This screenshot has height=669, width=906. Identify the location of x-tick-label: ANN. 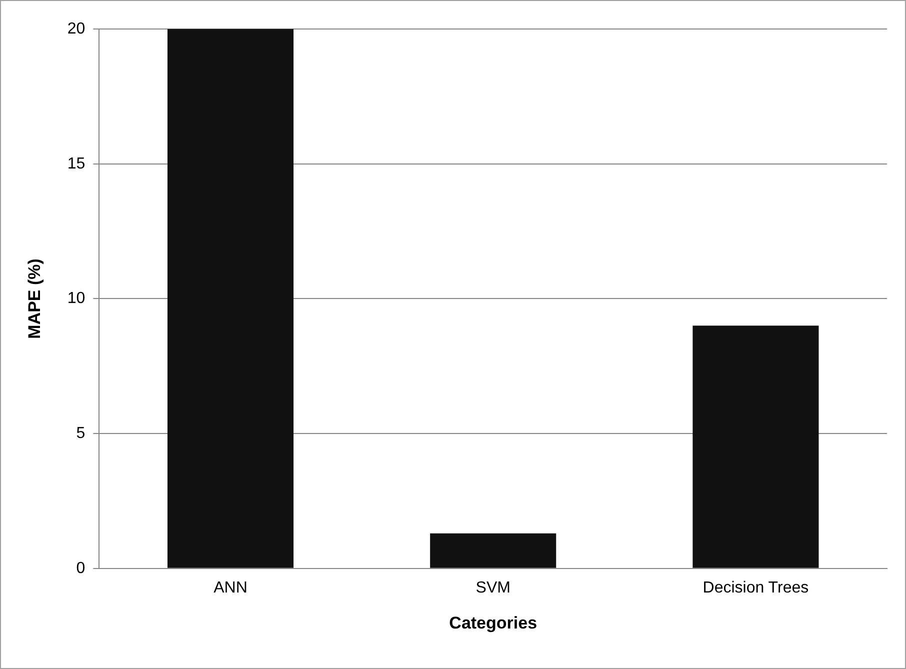
(231, 587).